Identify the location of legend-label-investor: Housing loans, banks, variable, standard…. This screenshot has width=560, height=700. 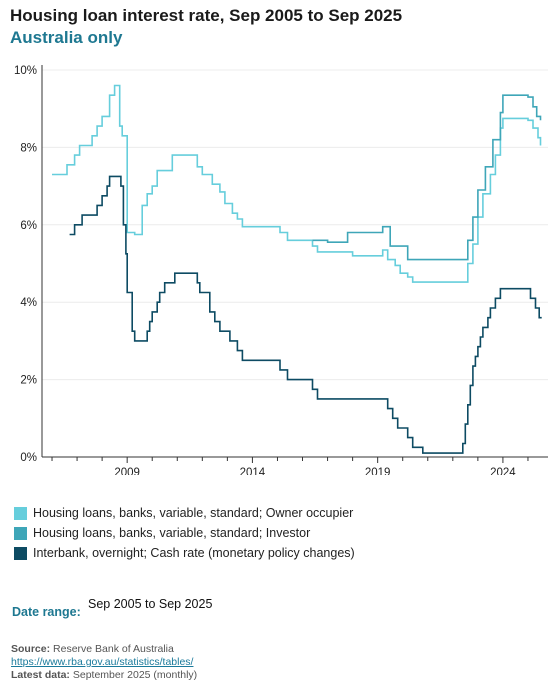
(172, 533).